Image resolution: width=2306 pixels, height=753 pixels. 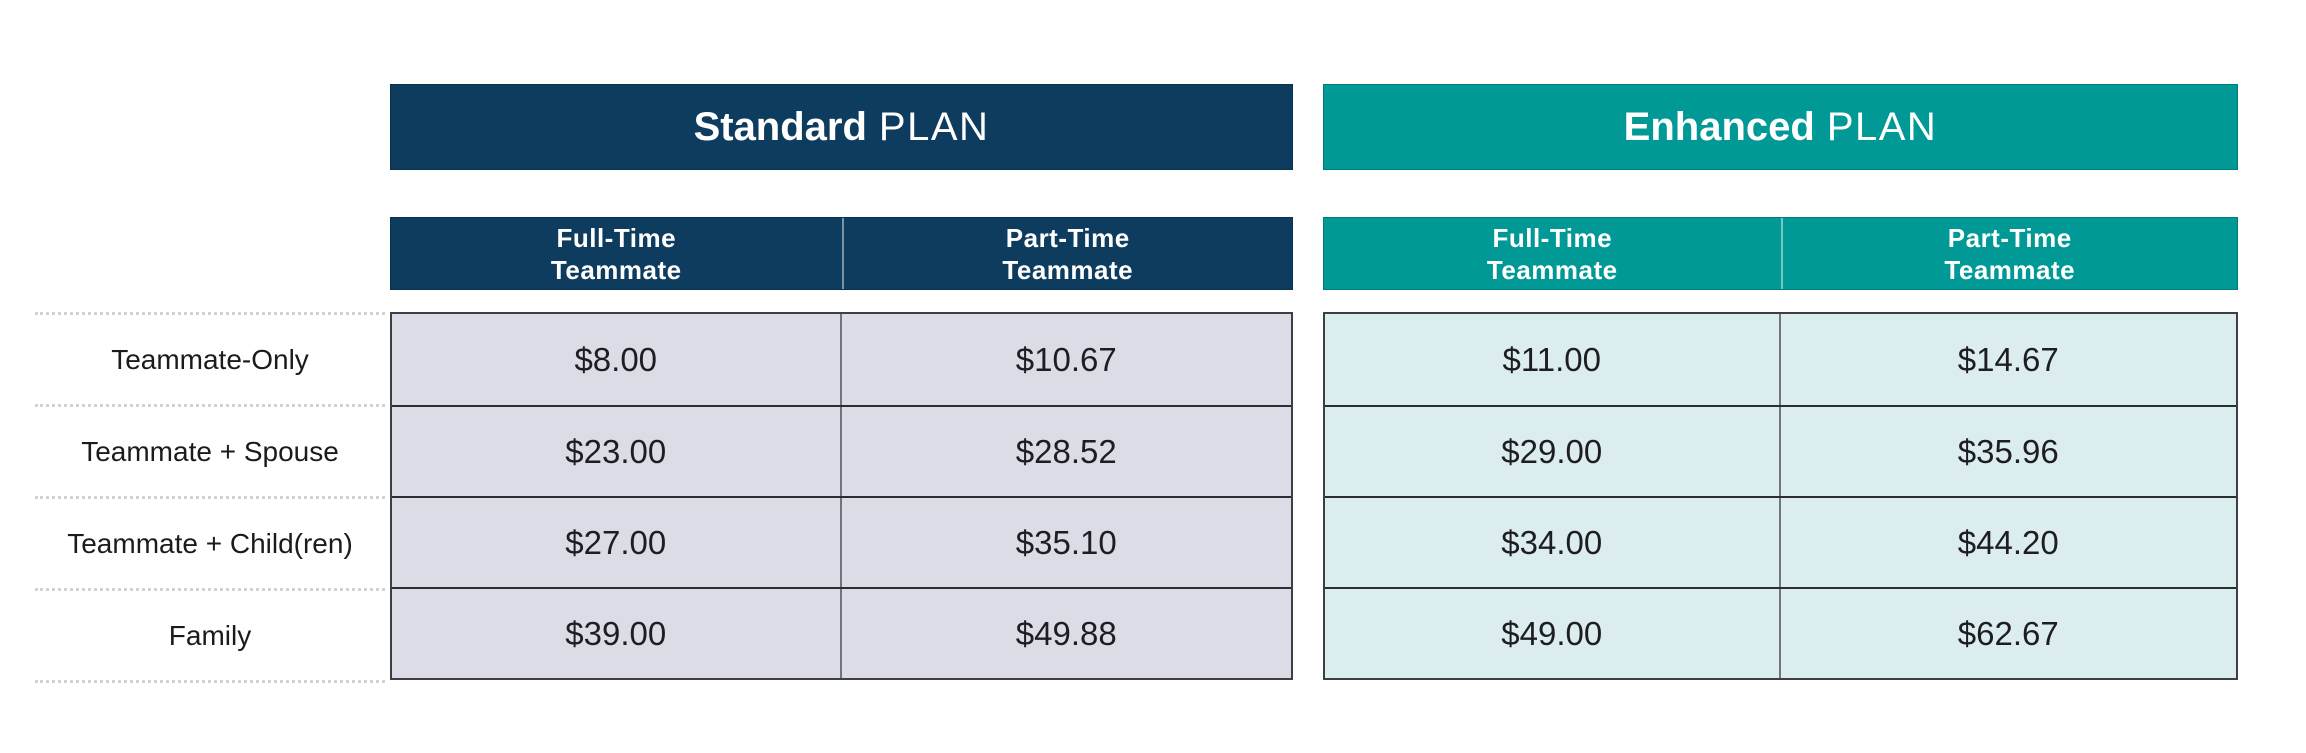 I want to click on standard-fulltime-header-line1: Full-Time, so click(x=616, y=237).